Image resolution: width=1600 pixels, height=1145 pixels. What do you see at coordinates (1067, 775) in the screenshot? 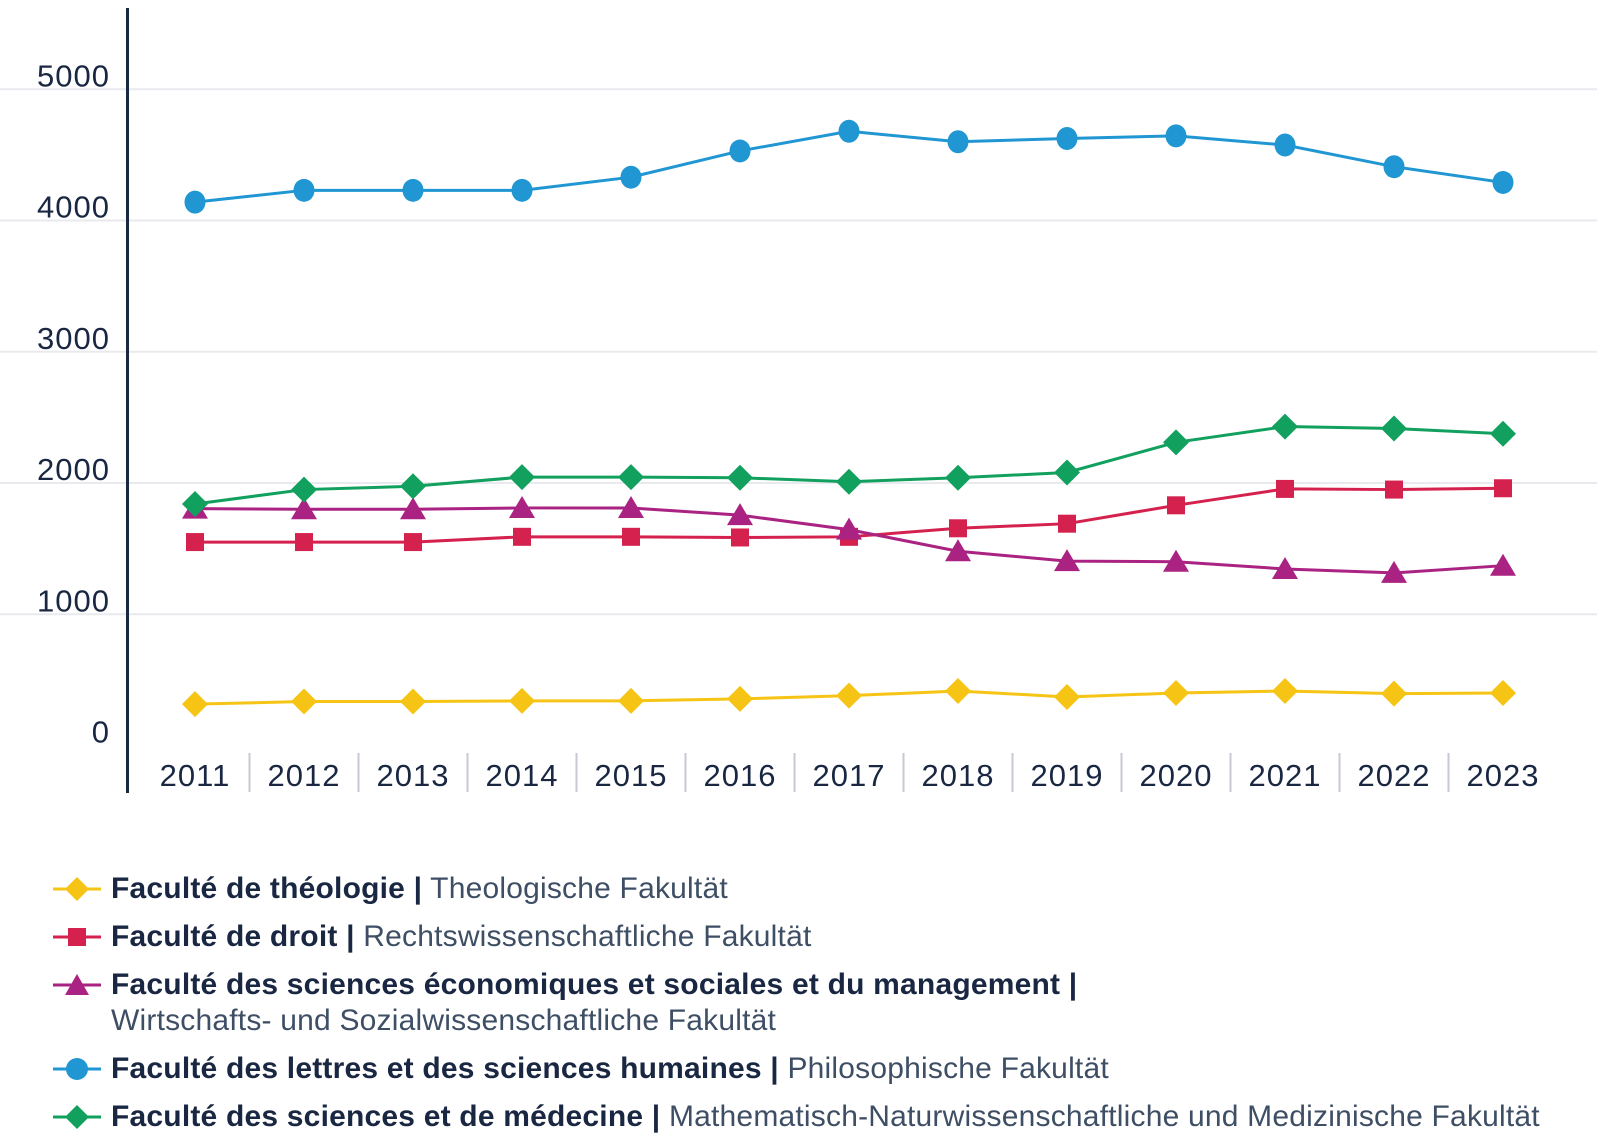
I see `x-axis-label: 2019` at bounding box center [1067, 775].